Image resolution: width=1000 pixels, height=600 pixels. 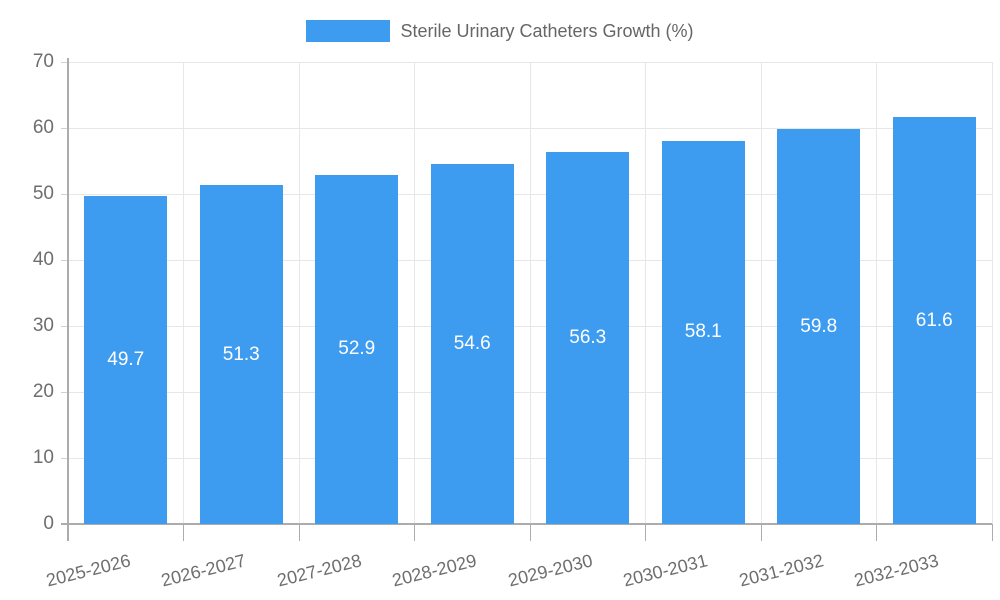 I want to click on bar-value-label: 59.8, so click(x=819, y=326).